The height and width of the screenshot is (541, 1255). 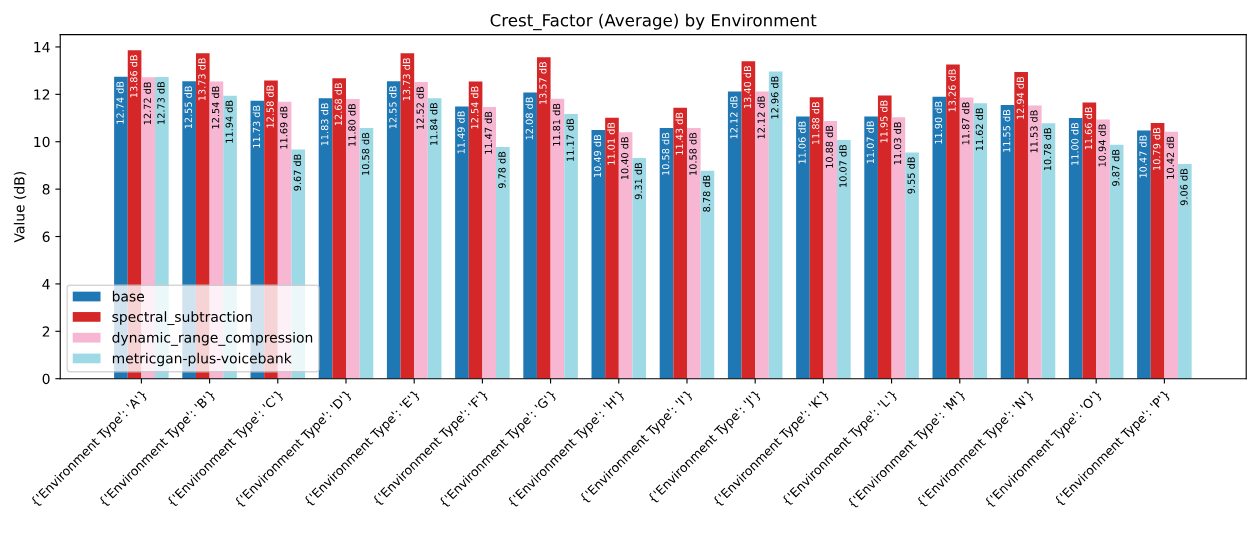 I want to click on data-label: 11.69 dB, so click(x=283, y=127).